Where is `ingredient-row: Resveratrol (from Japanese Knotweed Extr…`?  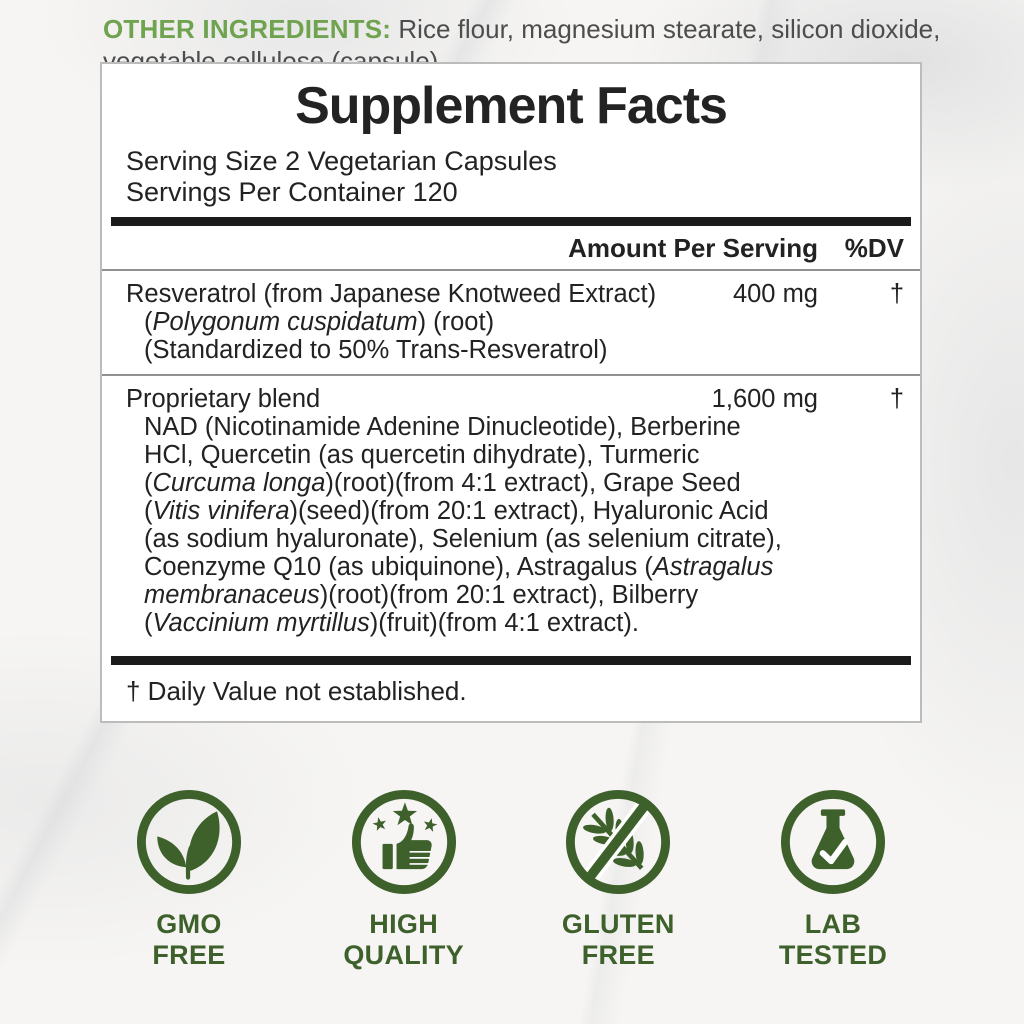 ingredient-row: Resveratrol (from Japanese Knotweed Extr… is located at coordinates (511, 322).